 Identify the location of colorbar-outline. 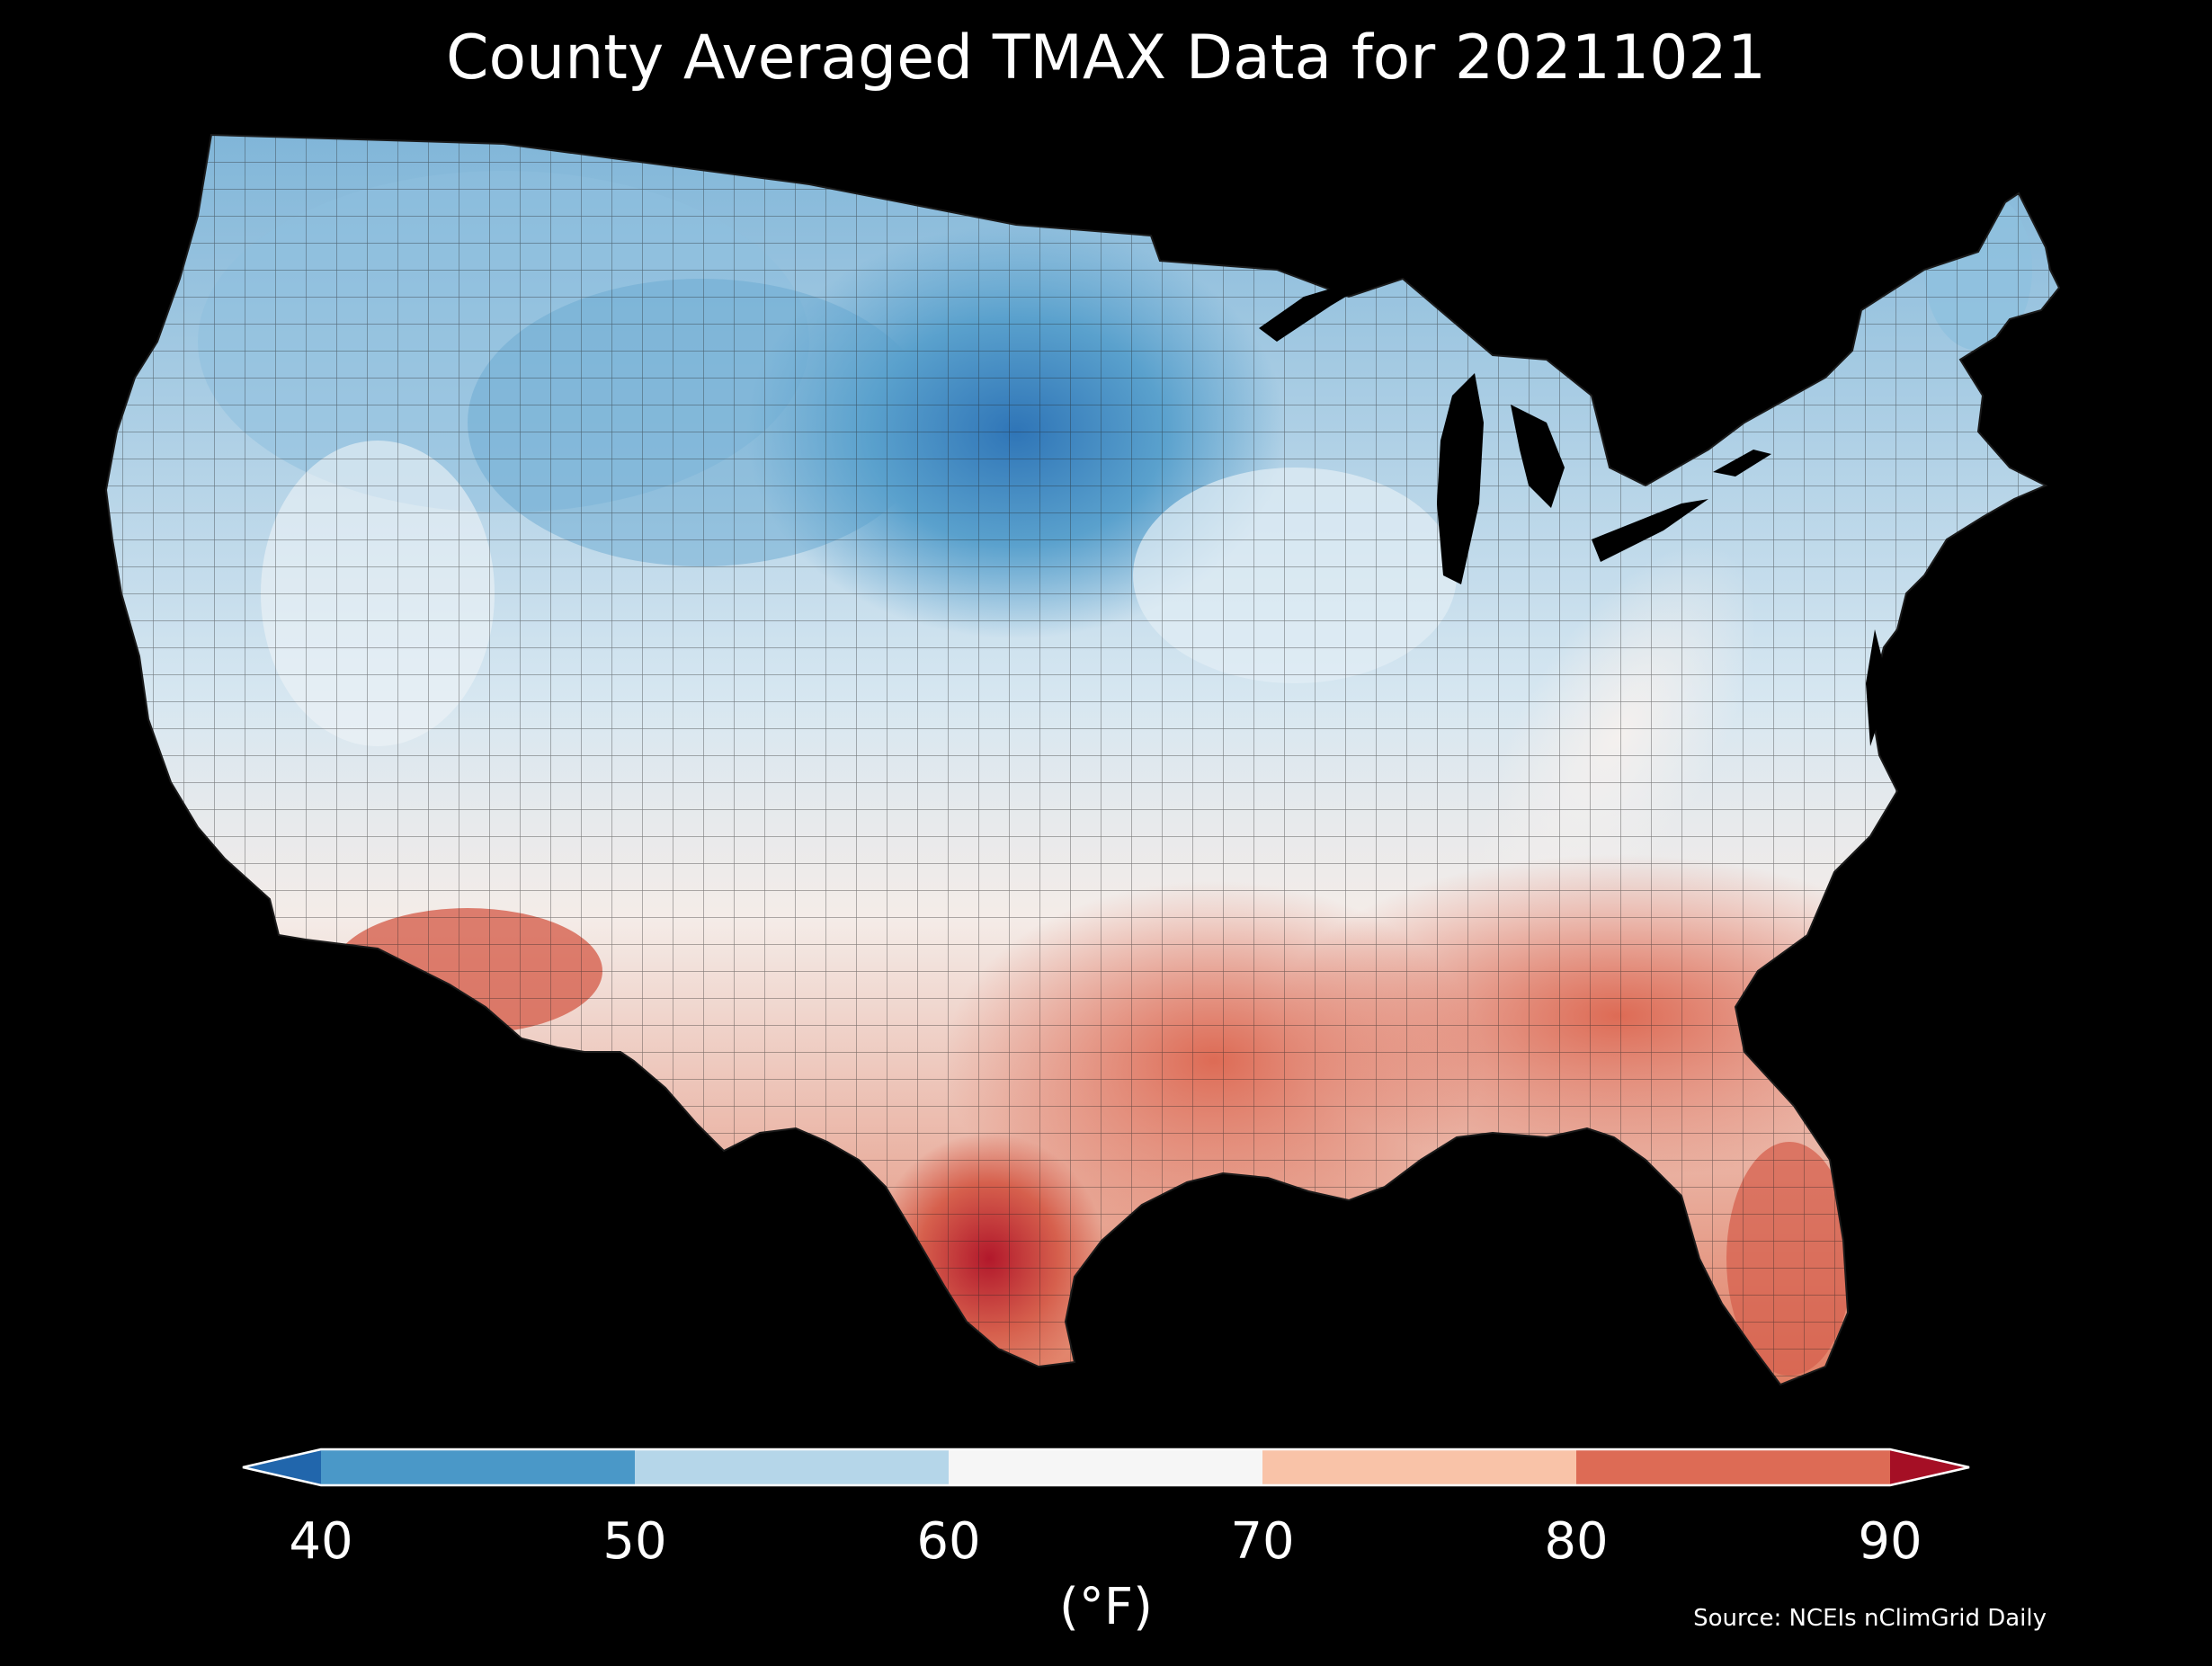
(1106, 1468).